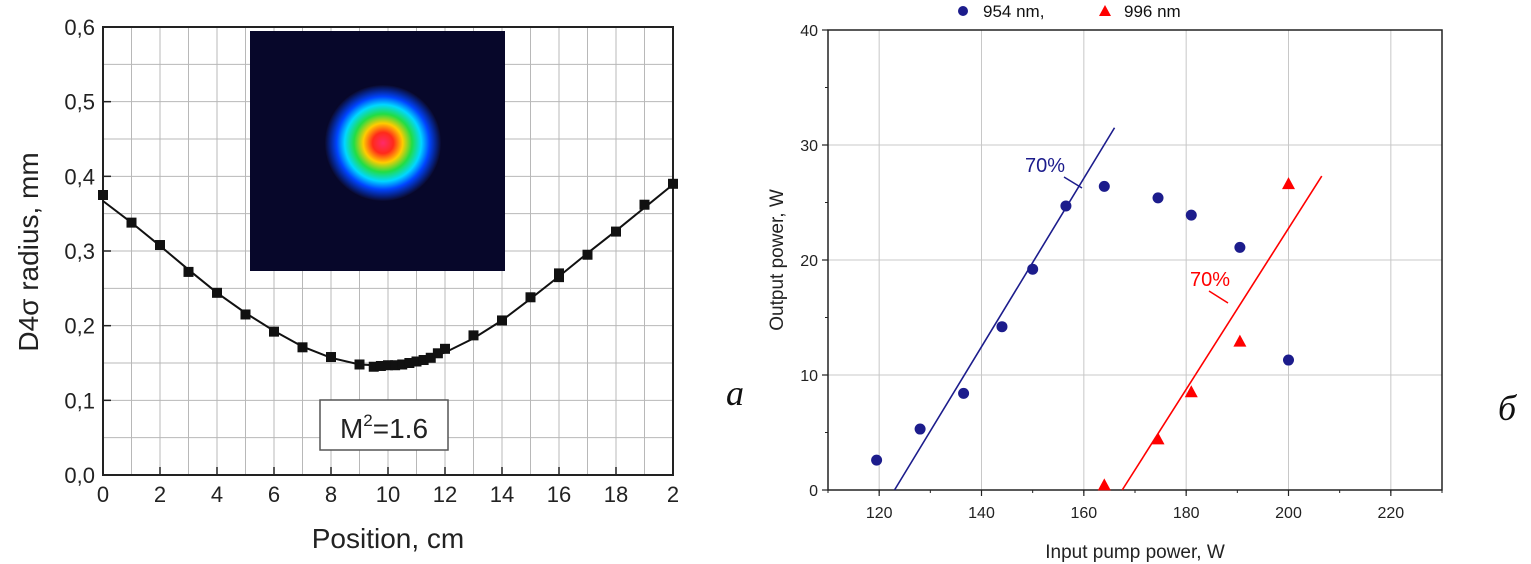 Image resolution: width=1531 pixels, height=564 pixels. What do you see at coordinates (79, 102) in the screenshot?
I see `left-y-tick-label: 0,5` at bounding box center [79, 102].